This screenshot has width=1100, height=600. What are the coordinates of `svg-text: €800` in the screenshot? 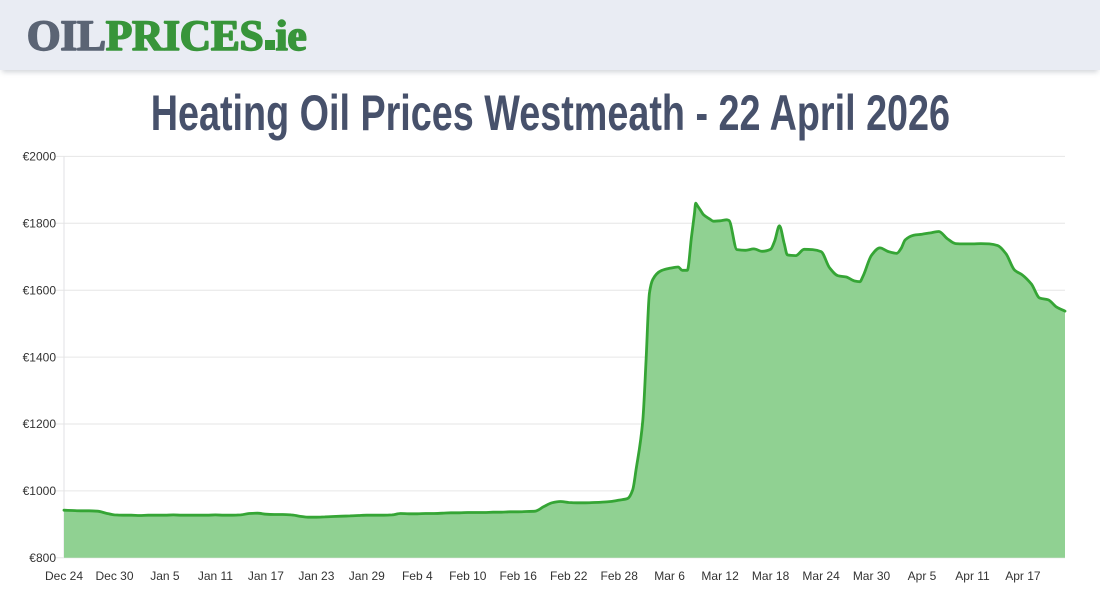 It's located at (42, 558).